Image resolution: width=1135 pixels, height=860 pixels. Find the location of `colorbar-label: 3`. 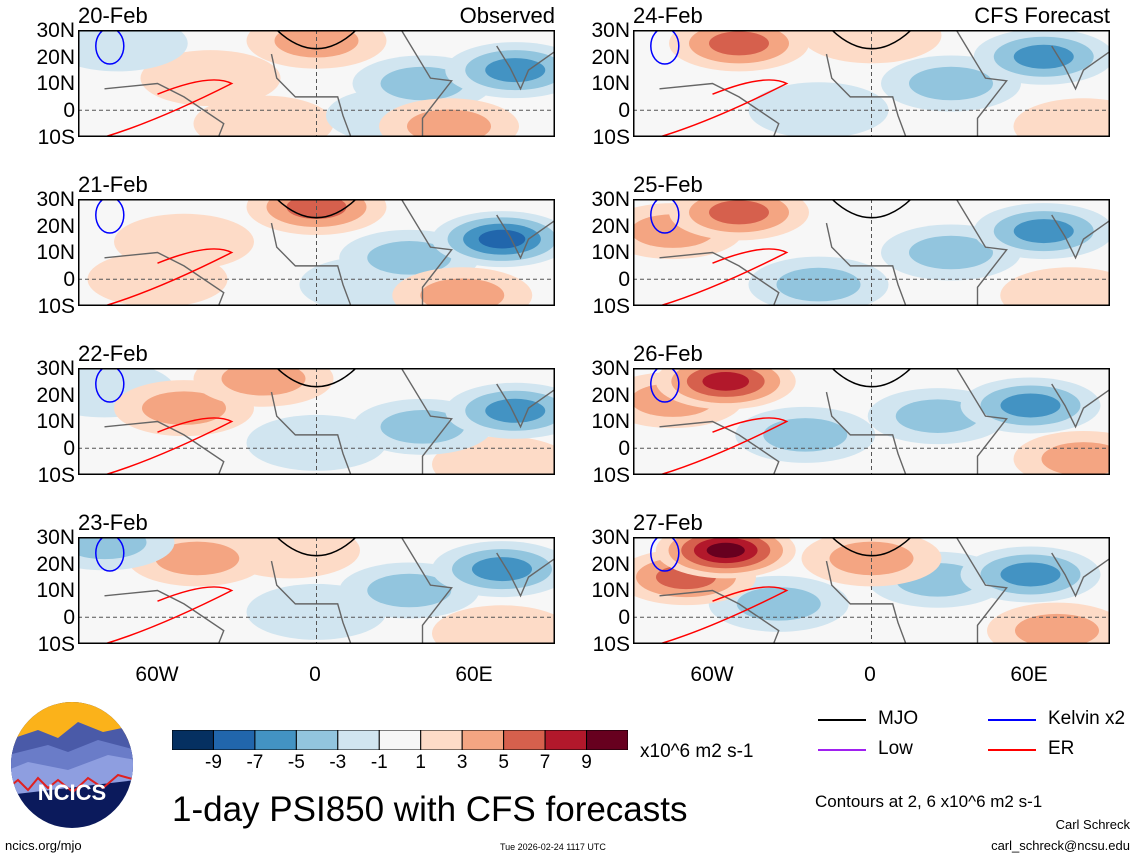

colorbar-label: 3 is located at coordinates (462, 762).